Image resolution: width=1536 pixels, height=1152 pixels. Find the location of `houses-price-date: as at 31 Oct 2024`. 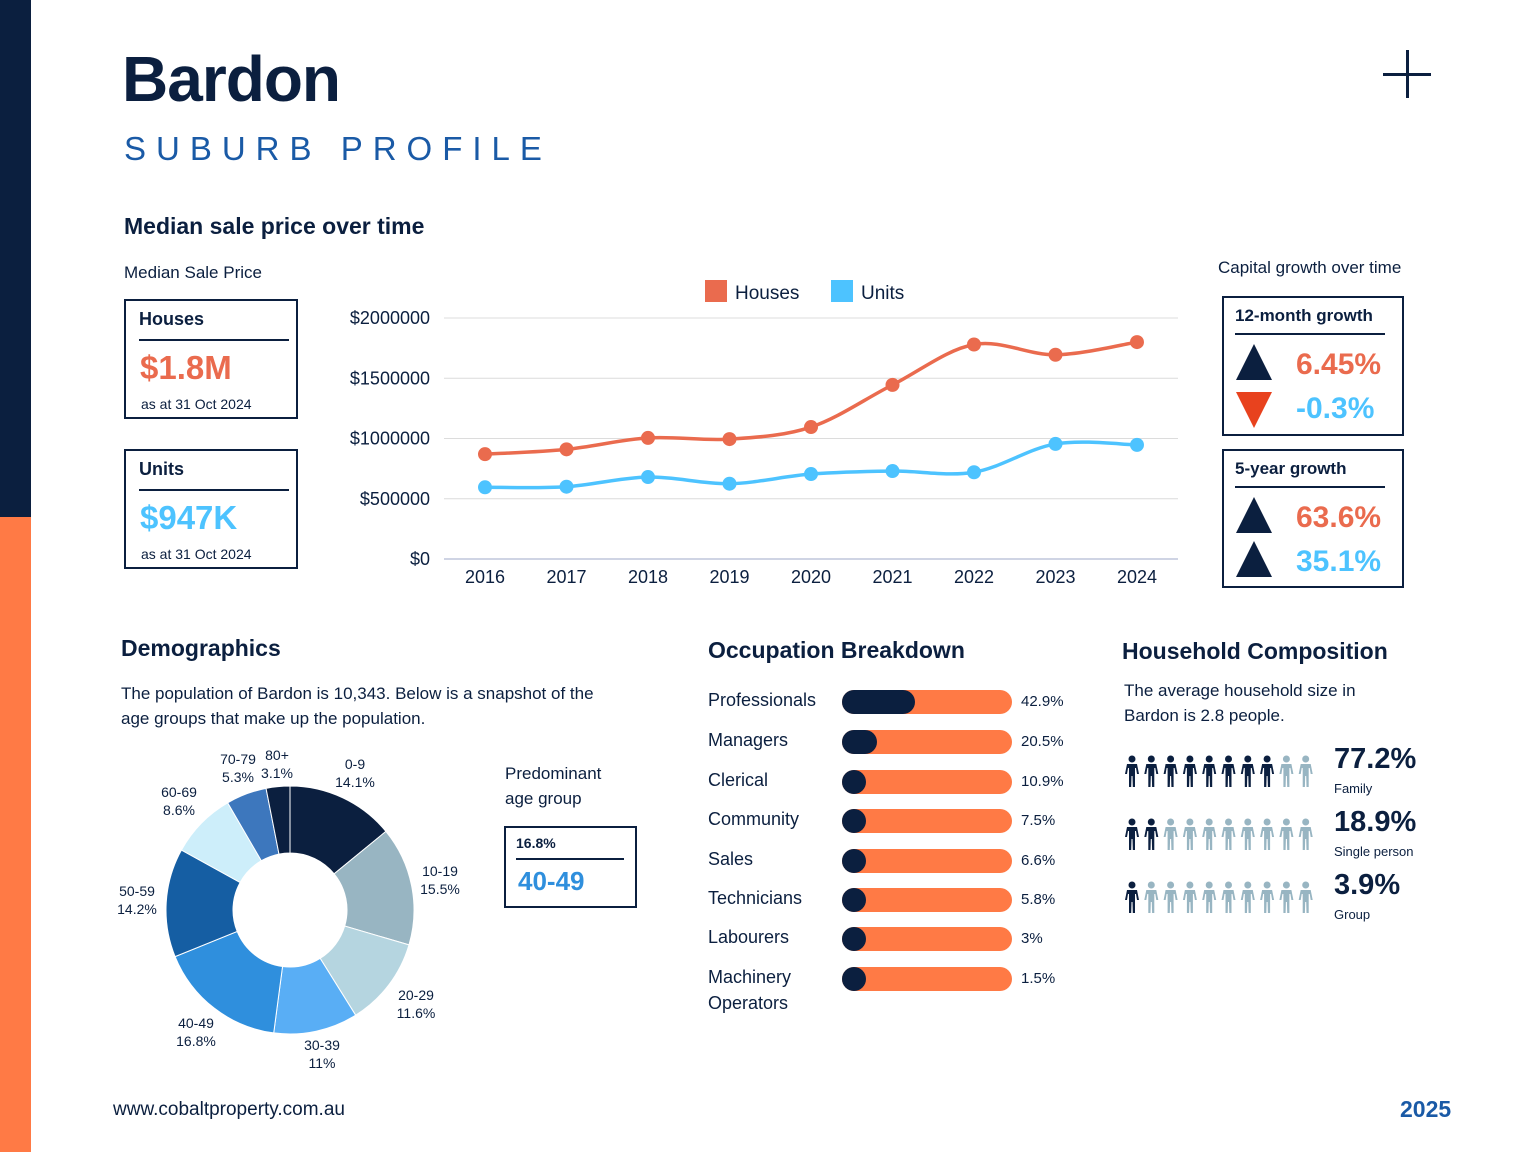

houses-price-date: as at 31 Oct 2024 is located at coordinates (196, 404).